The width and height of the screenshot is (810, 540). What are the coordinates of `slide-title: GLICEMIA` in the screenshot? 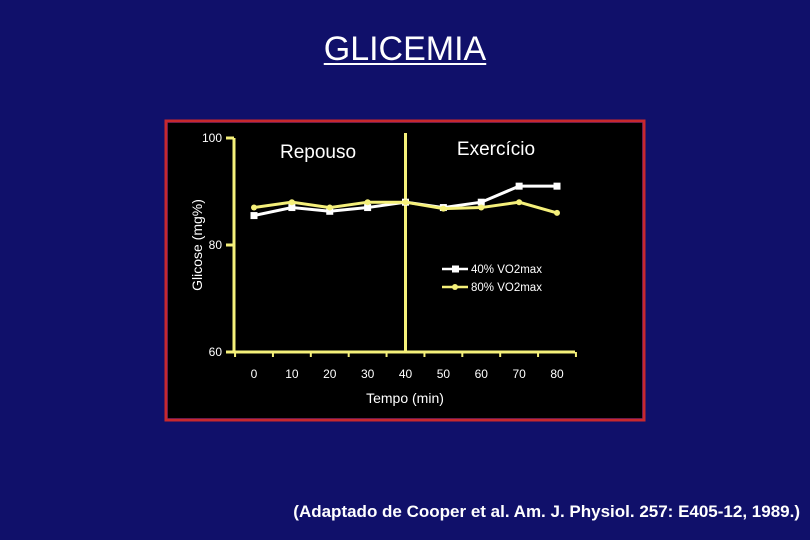 It's located at (405, 49).